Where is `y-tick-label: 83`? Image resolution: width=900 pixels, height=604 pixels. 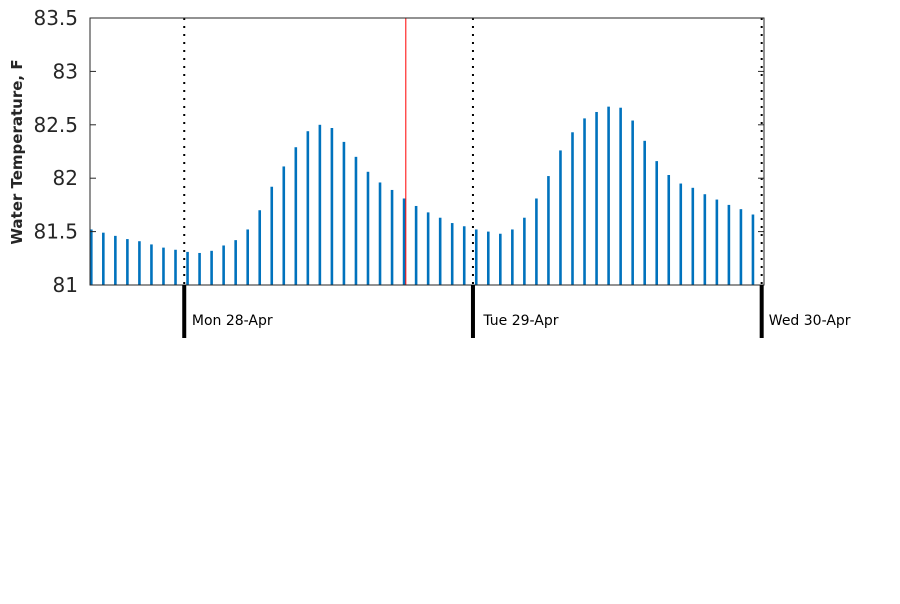
y-tick-label: 83 is located at coordinates (65, 71).